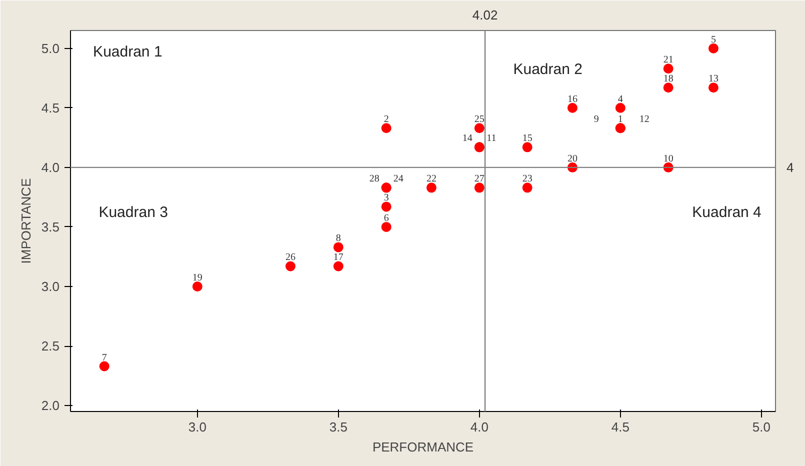 This screenshot has height=466, width=805. What do you see at coordinates (479, 179) in the screenshot?
I see `annotation: 27` at bounding box center [479, 179].